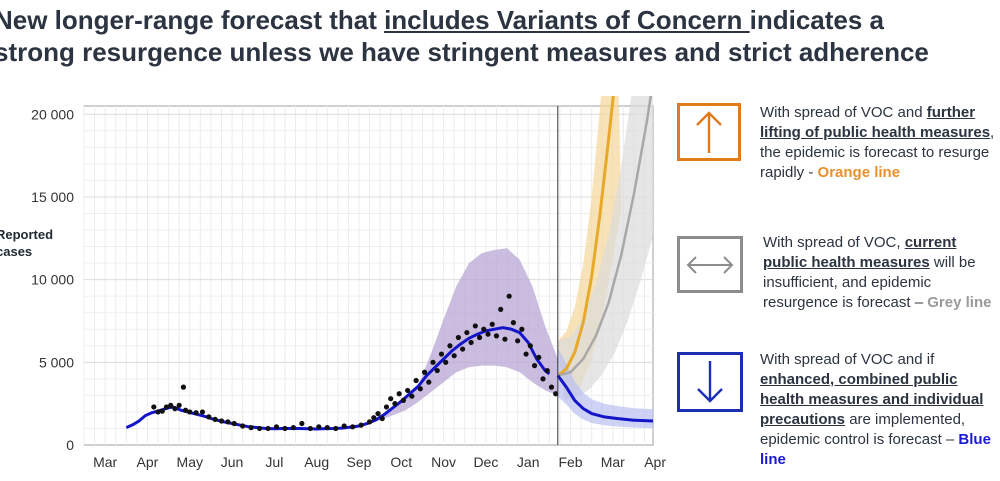  Describe the element at coordinates (56, 362) in the screenshot. I see `y-tick-label: 5 000` at that location.